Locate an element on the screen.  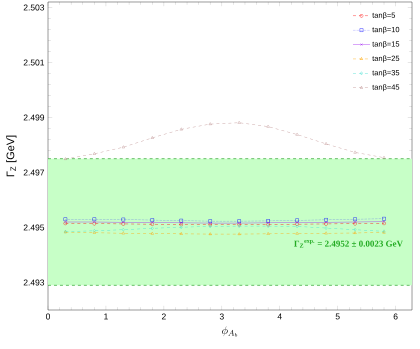
y-tick-label: 2.493 is located at coordinates (34, 283).